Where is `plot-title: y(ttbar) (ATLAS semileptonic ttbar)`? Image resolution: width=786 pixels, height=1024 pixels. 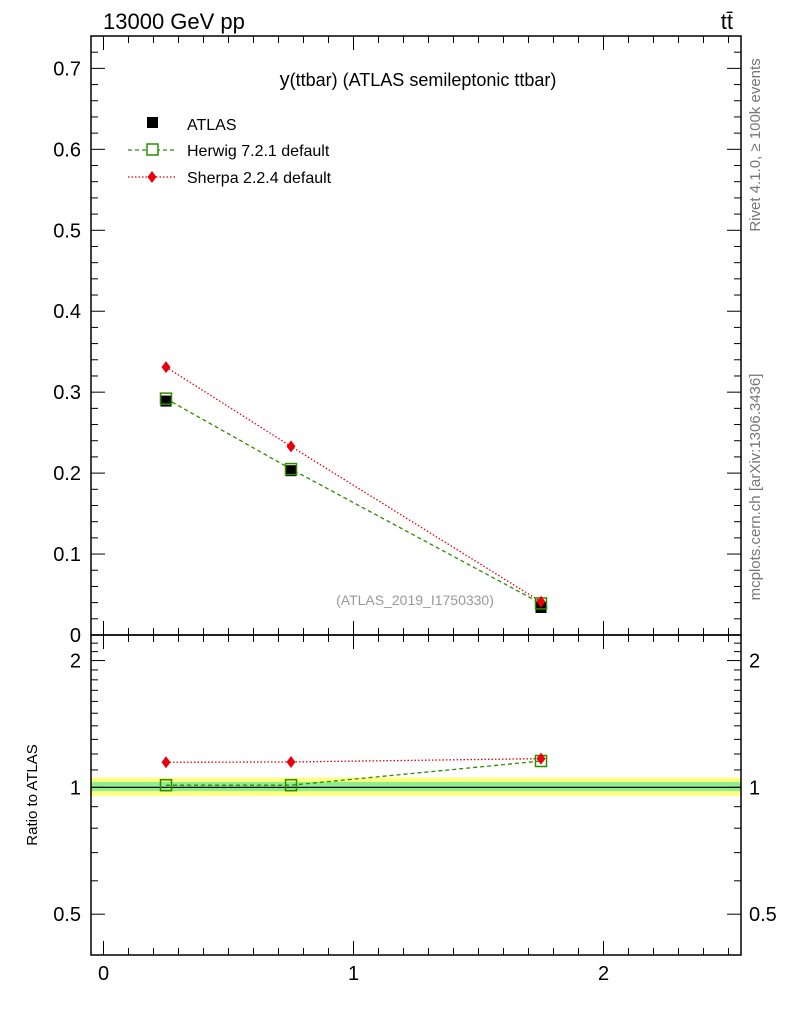
plot-title: y(ttbar) (ATLAS semileptonic ttbar) is located at coordinates (418, 80).